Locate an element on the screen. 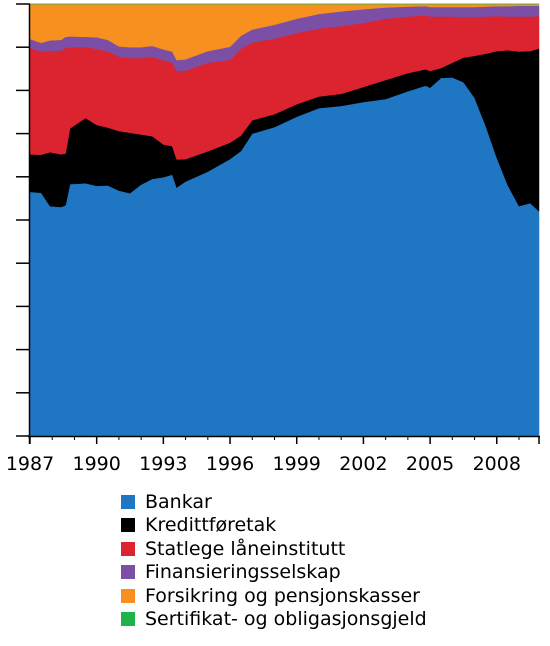 The image size is (550, 646). legend-item: Forsikring og pensjonskasser is located at coordinates (274, 596).